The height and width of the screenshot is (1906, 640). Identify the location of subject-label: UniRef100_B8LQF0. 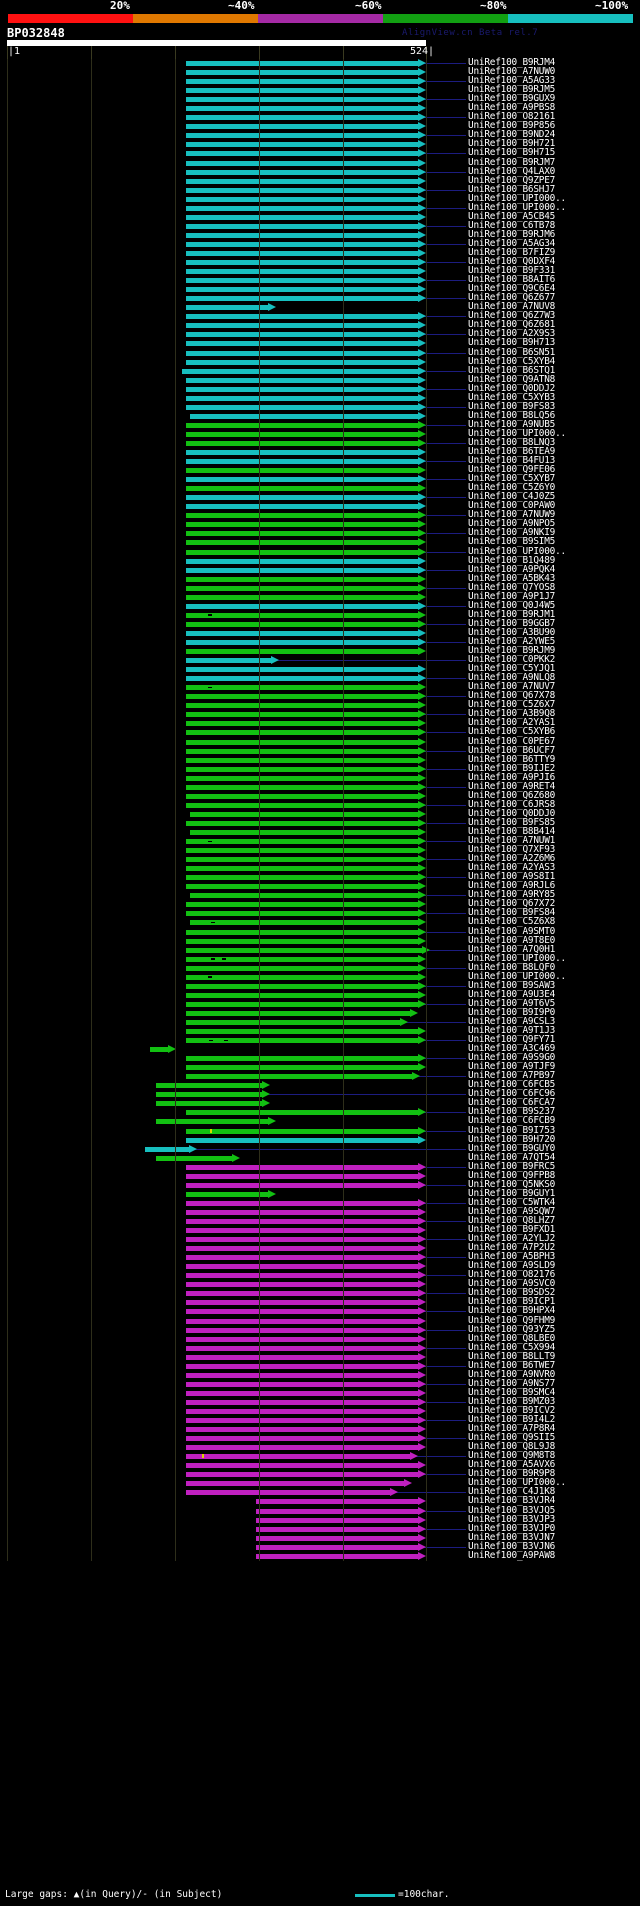
(512, 967).